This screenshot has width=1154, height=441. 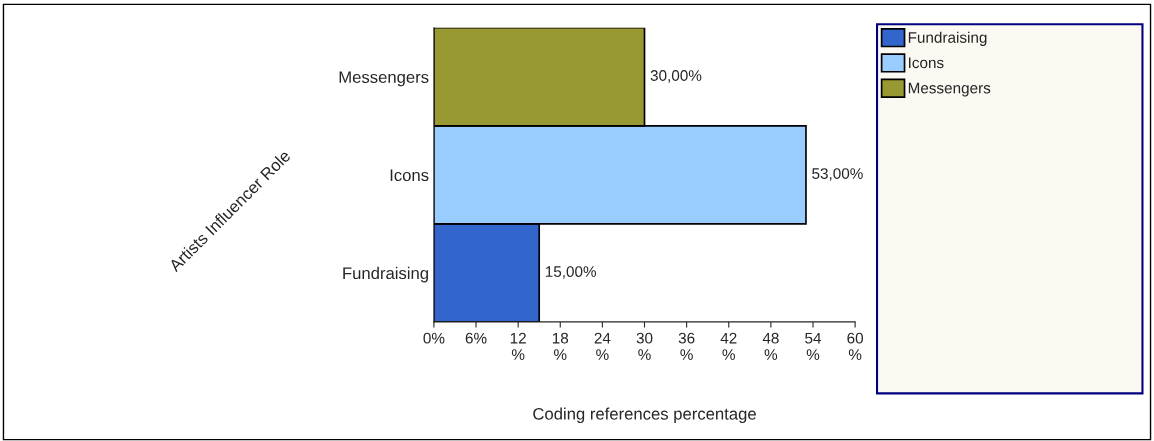 What do you see at coordinates (571, 272) in the screenshot?
I see `data-label: 15,00%` at bounding box center [571, 272].